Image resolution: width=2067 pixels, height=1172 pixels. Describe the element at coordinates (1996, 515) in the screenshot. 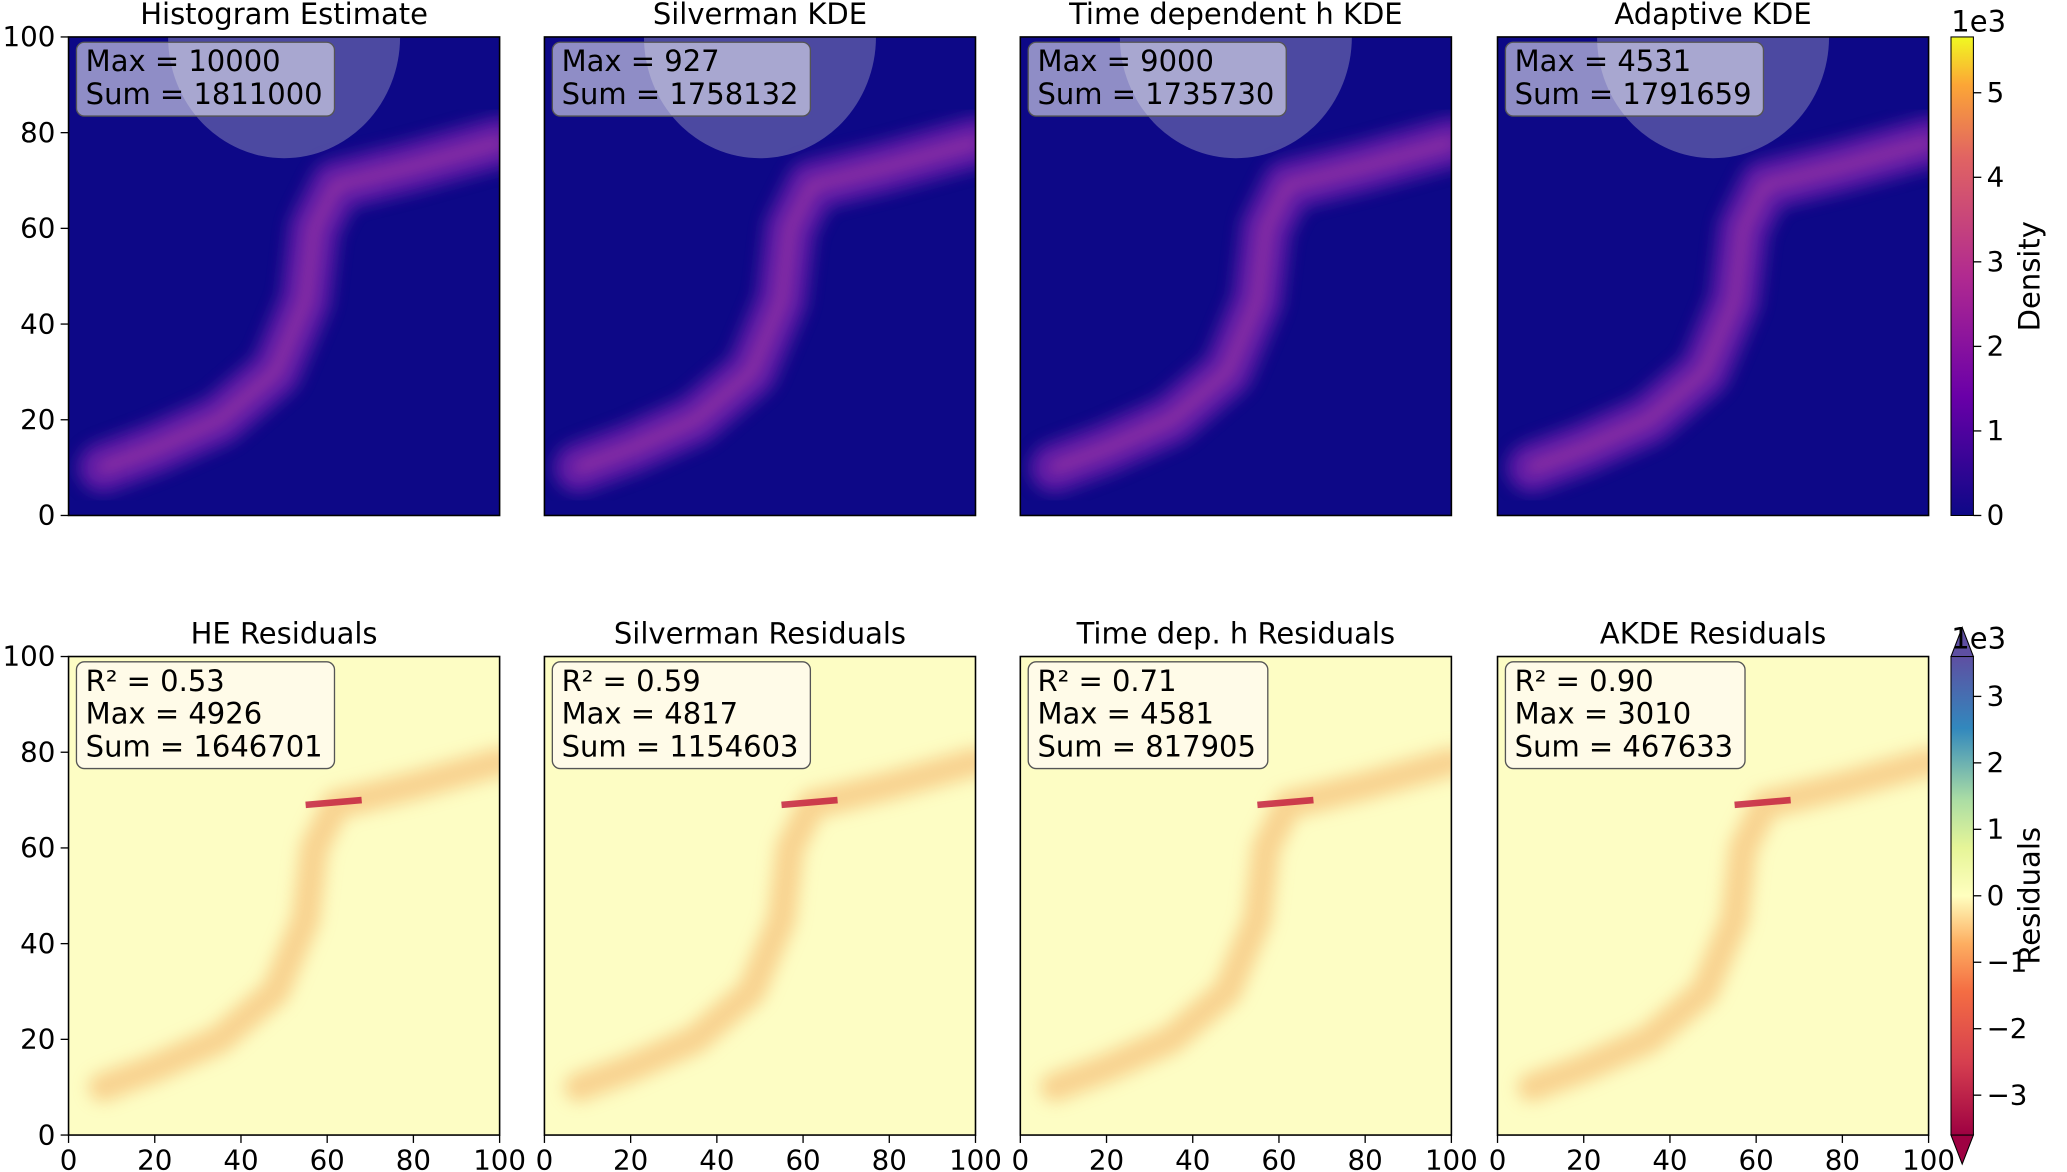

I see `colorbar-tick-label: 0` at that location.